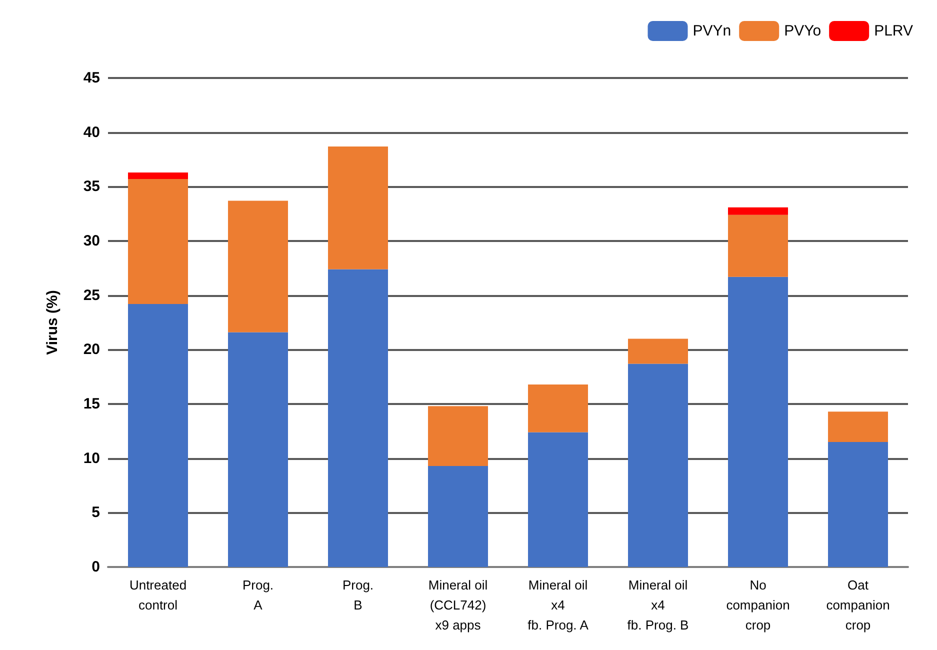  I want to click on y-tick-label: 5, so click(96, 513).